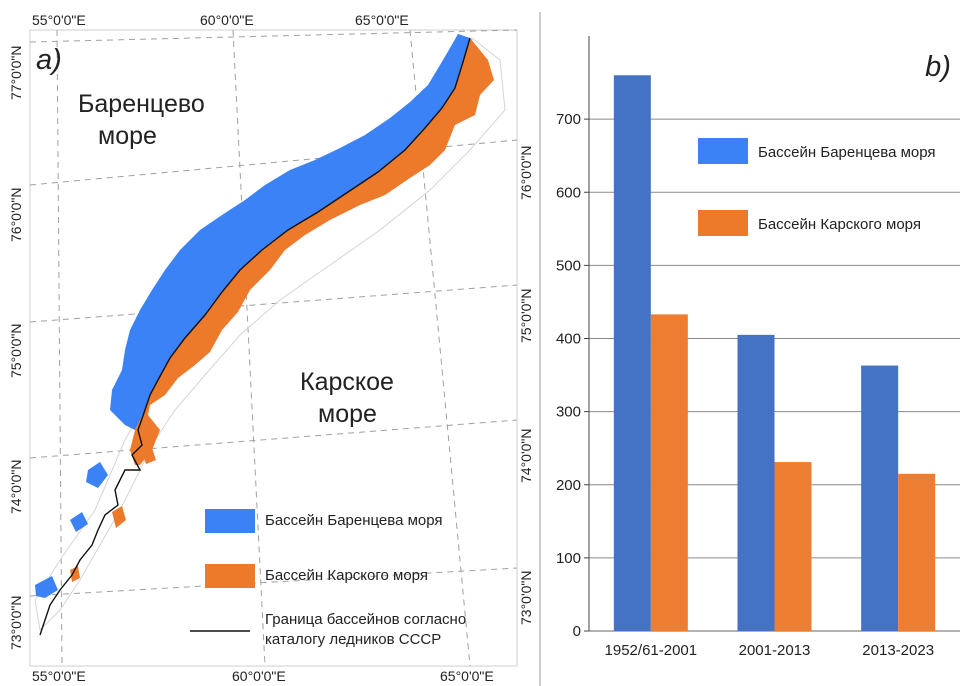 The height and width of the screenshot is (686, 972). What do you see at coordinates (568, 412) in the screenshot?
I see `y-tick-label: 300` at bounding box center [568, 412].